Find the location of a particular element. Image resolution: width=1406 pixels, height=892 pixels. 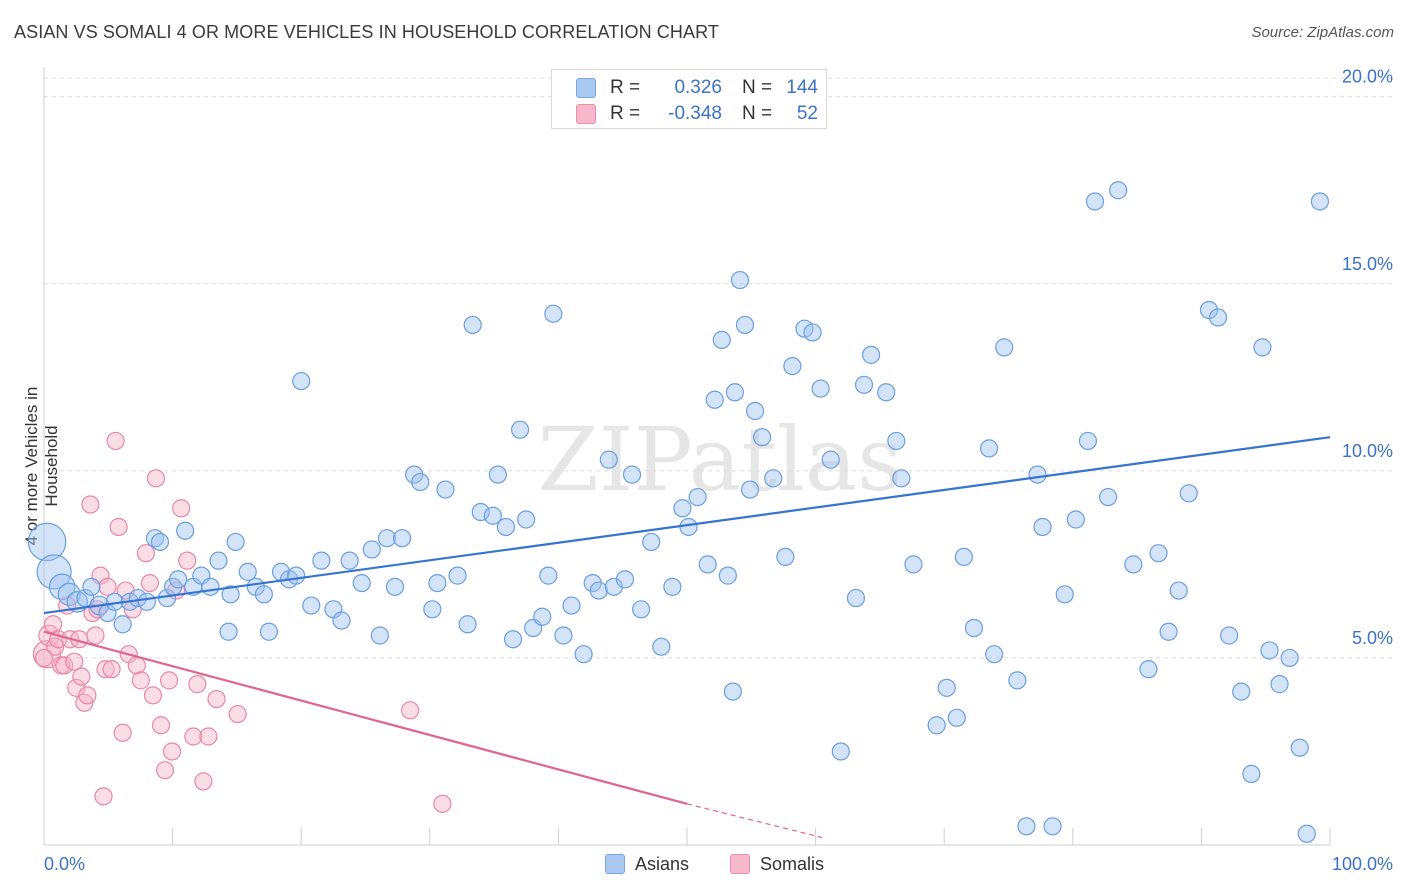

legend-r-value: -0.348 is located at coordinates (695, 113).